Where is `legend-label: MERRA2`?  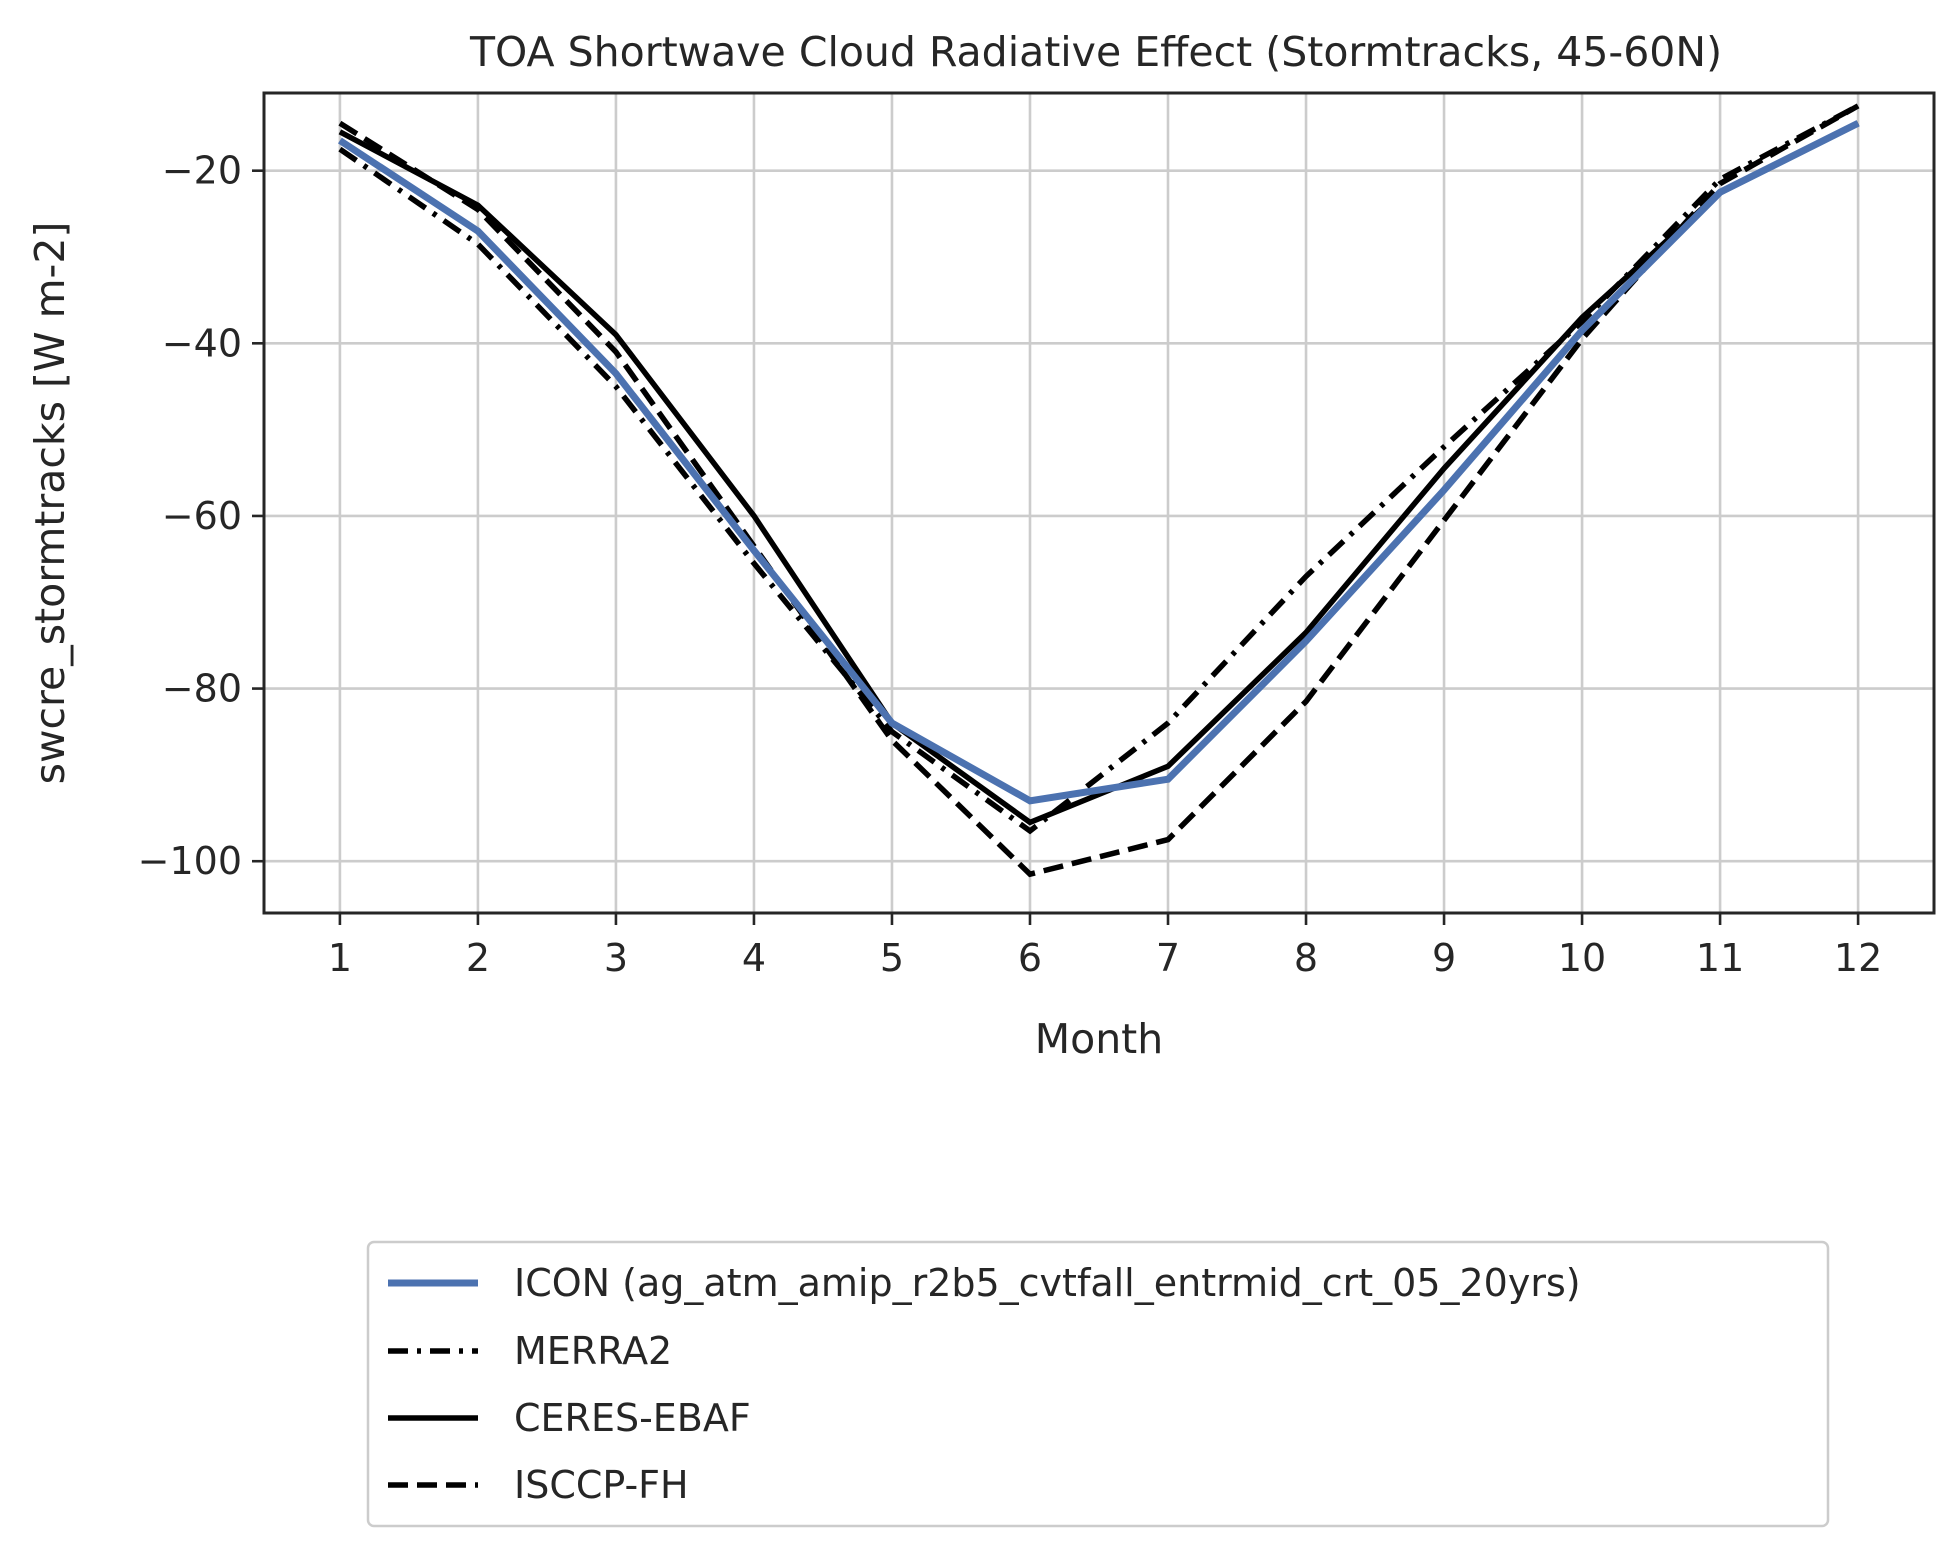 legend-label: MERRA2 is located at coordinates (593, 1351).